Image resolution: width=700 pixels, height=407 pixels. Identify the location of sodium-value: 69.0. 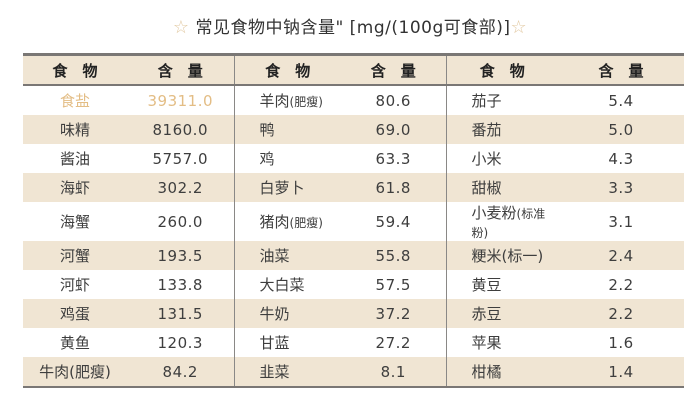
(394, 129).